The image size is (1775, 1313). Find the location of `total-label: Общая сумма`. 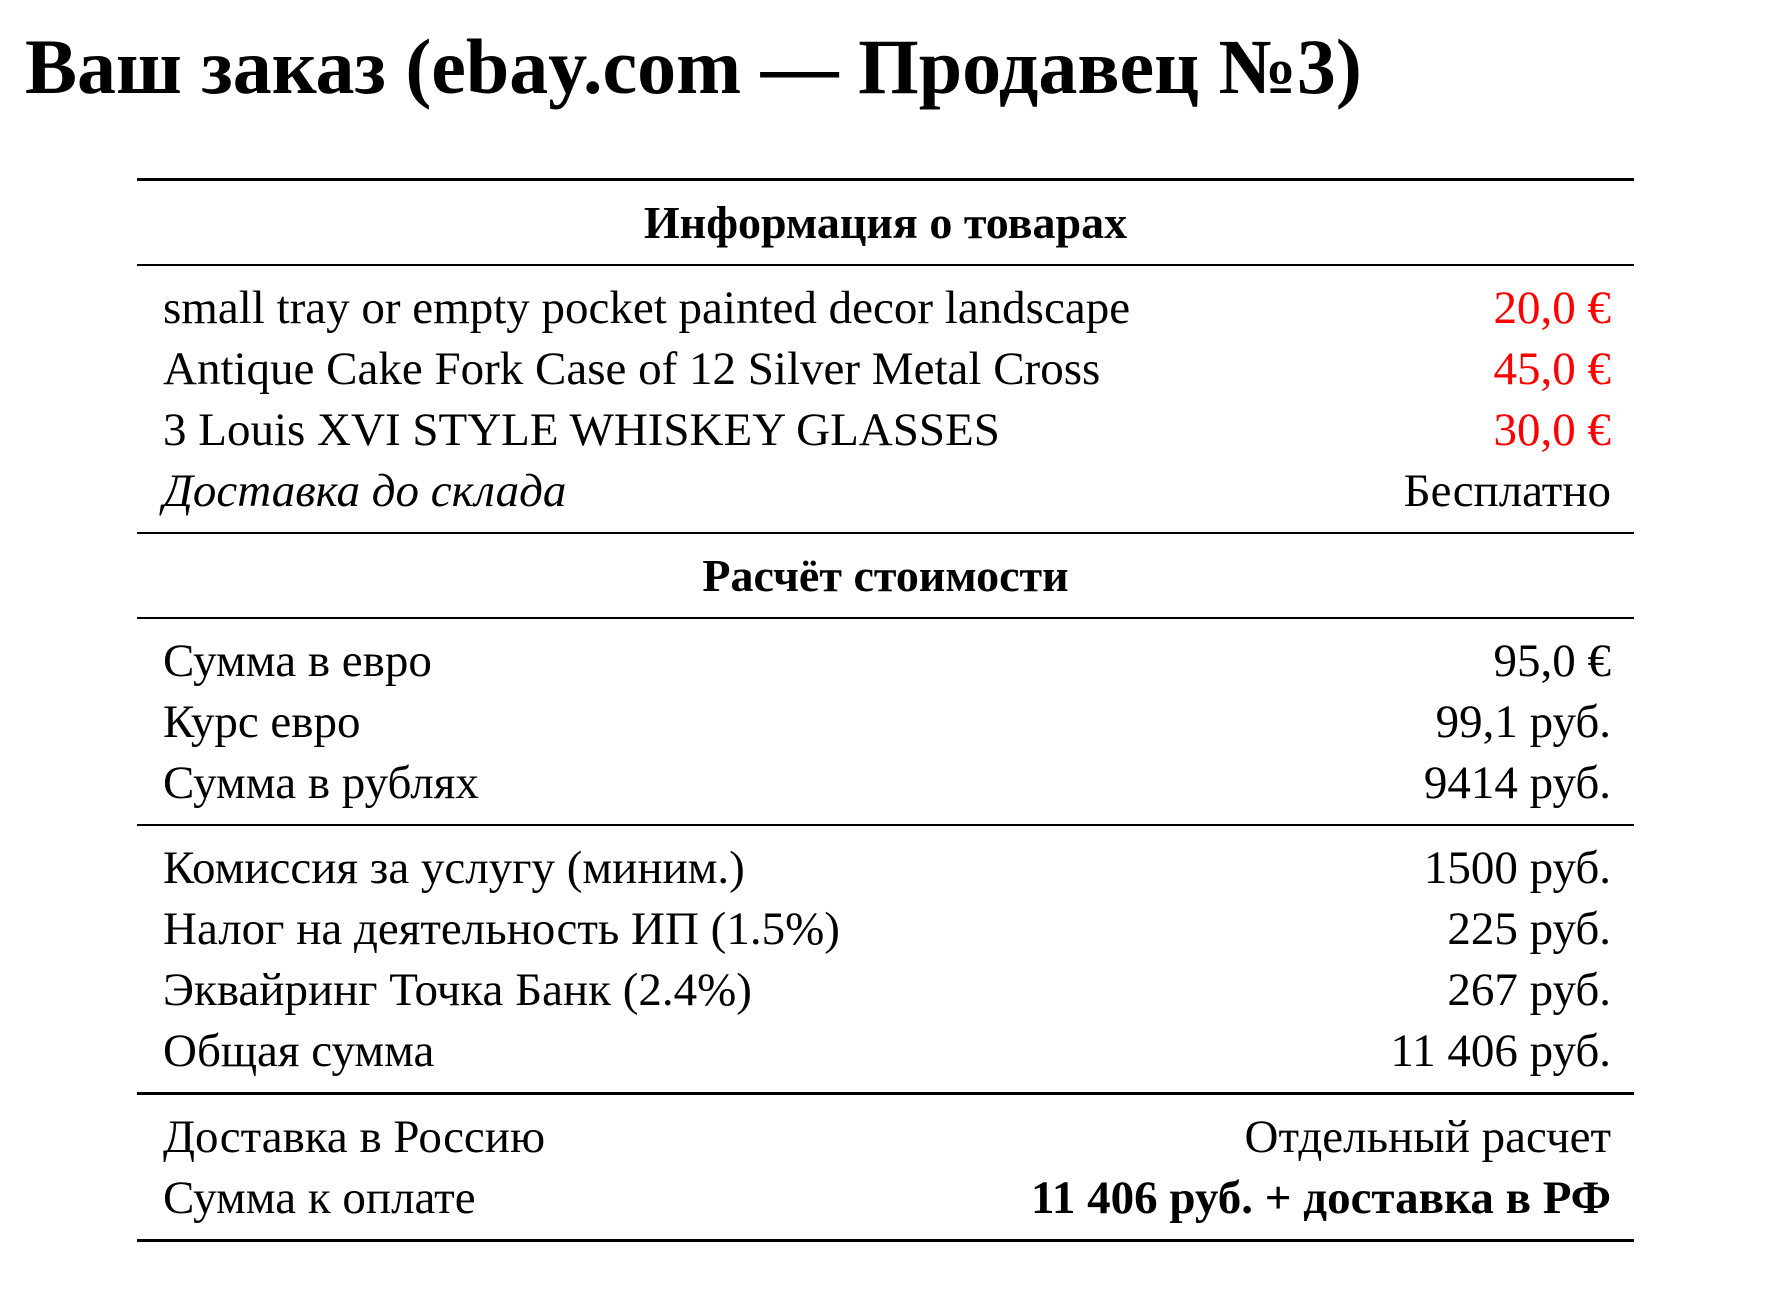

total-label: Общая сумма is located at coordinates (299, 1051).